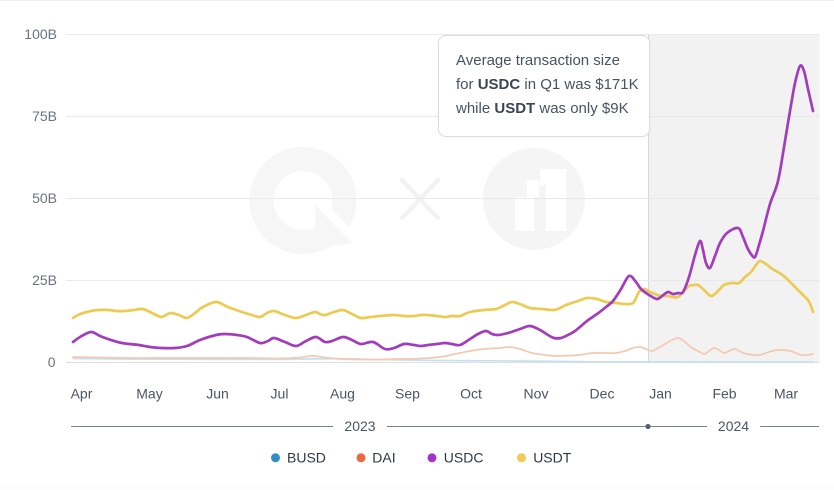 The width and height of the screenshot is (834, 490). What do you see at coordinates (536, 394) in the screenshot?
I see `svg-text: Nov` at bounding box center [536, 394].